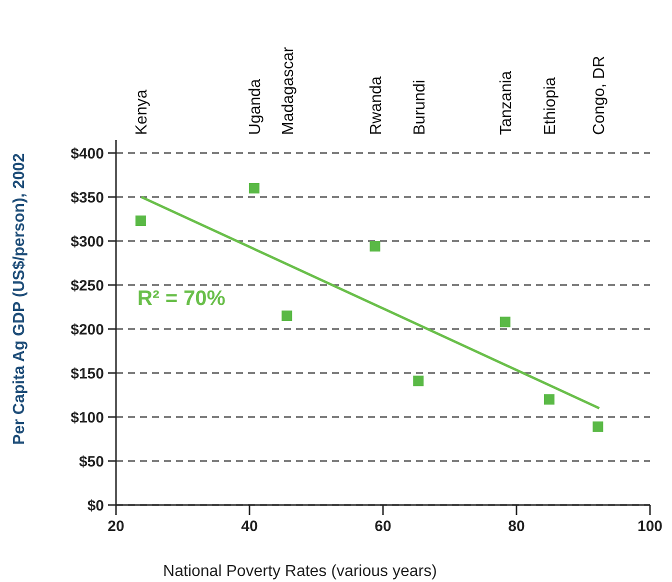 This screenshot has height=582, width=672. What do you see at coordinates (516, 526) in the screenshot?
I see `x-tick-label: 80` at bounding box center [516, 526].